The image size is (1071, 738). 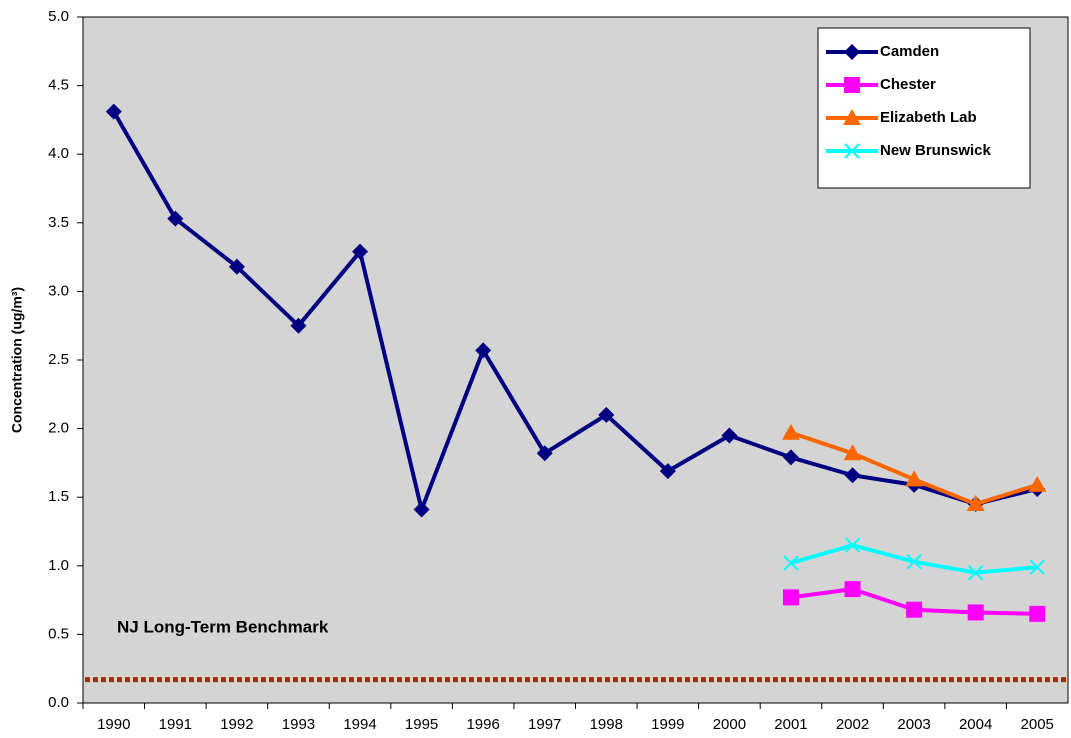 What do you see at coordinates (359, 724) in the screenshot?
I see `x-tick-label: 1994` at bounding box center [359, 724].